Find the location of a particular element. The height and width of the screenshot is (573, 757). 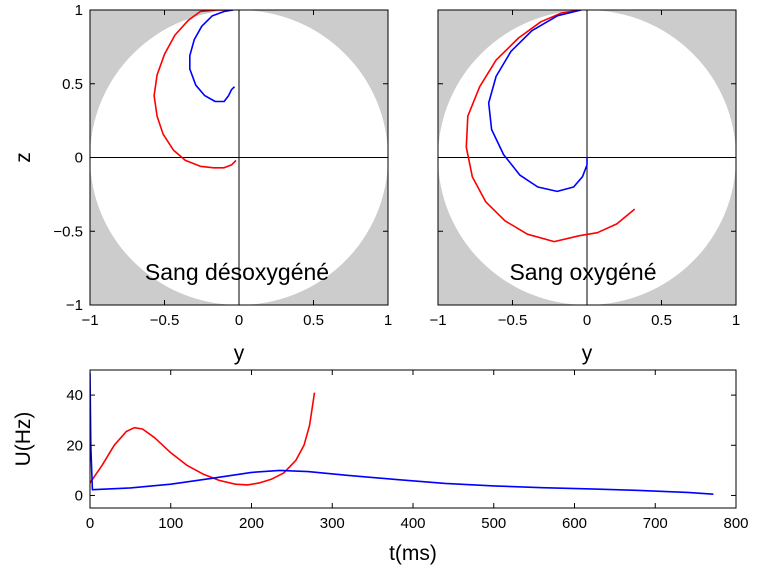

x-tick-label: 800 is located at coordinates (735, 523).